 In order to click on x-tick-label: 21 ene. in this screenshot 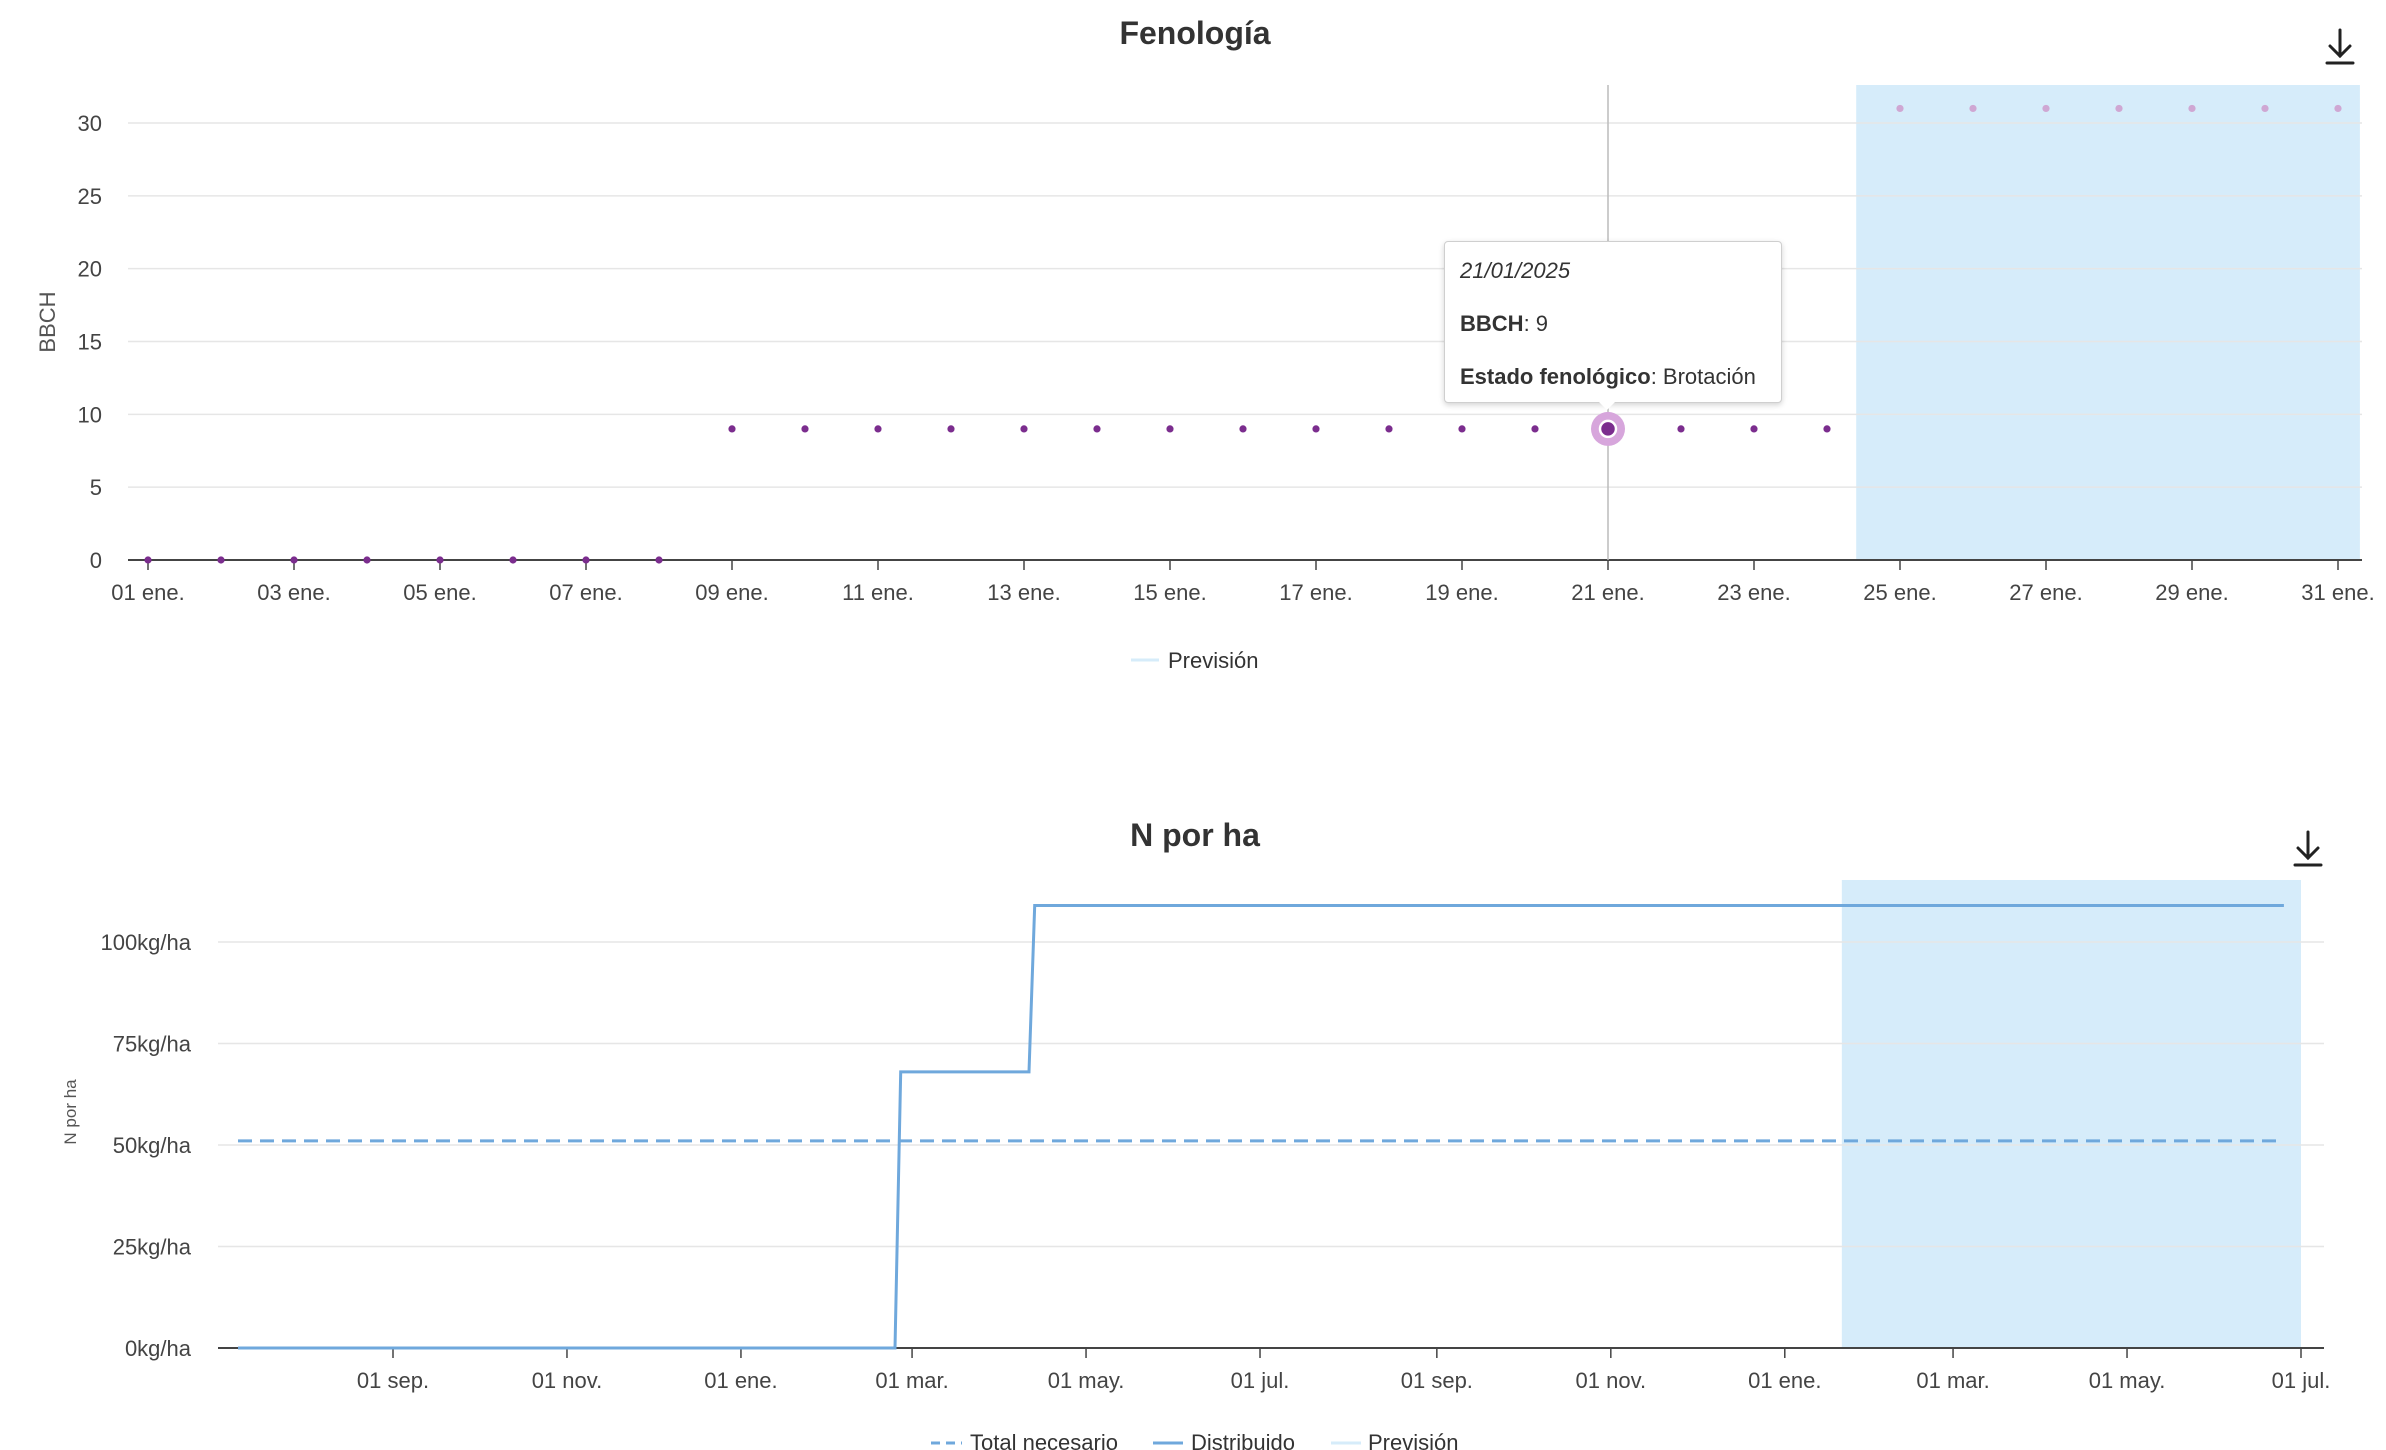, I will do `click(1607, 592)`.